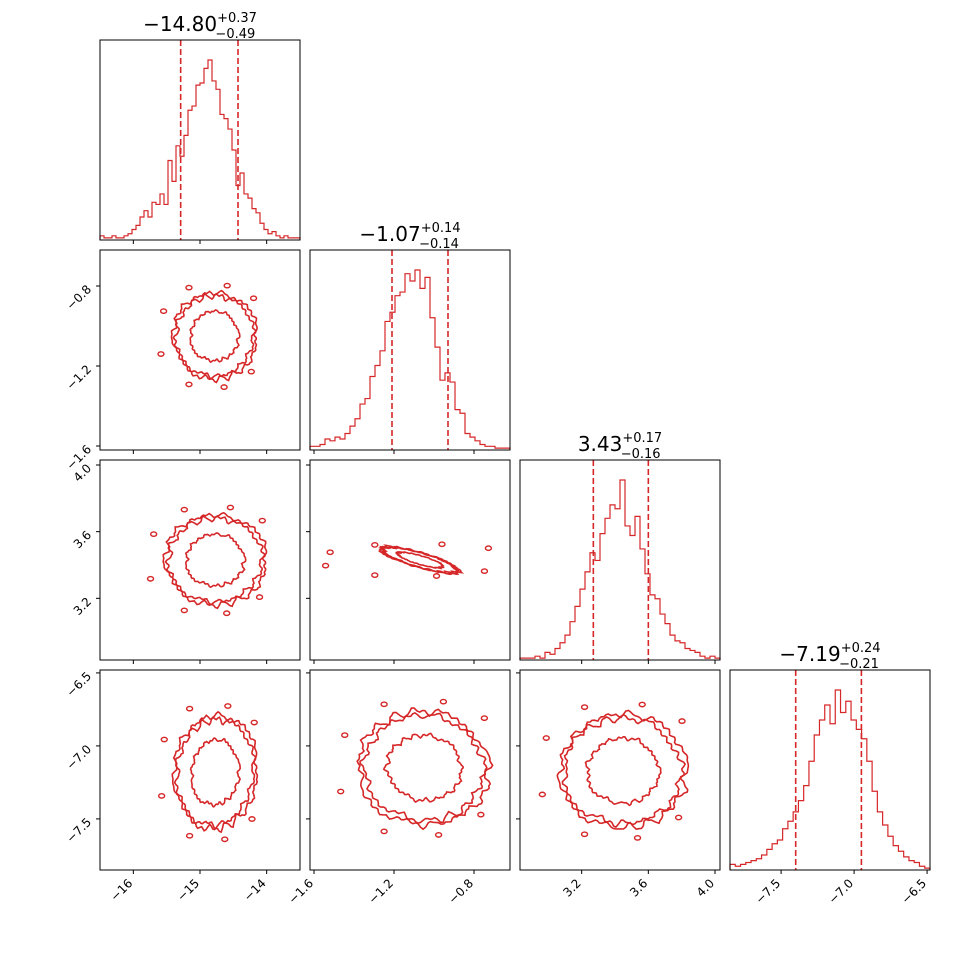 The width and height of the screenshot is (970, 970). I want to click on y-tick-label: −1.2, so click(79, 377).